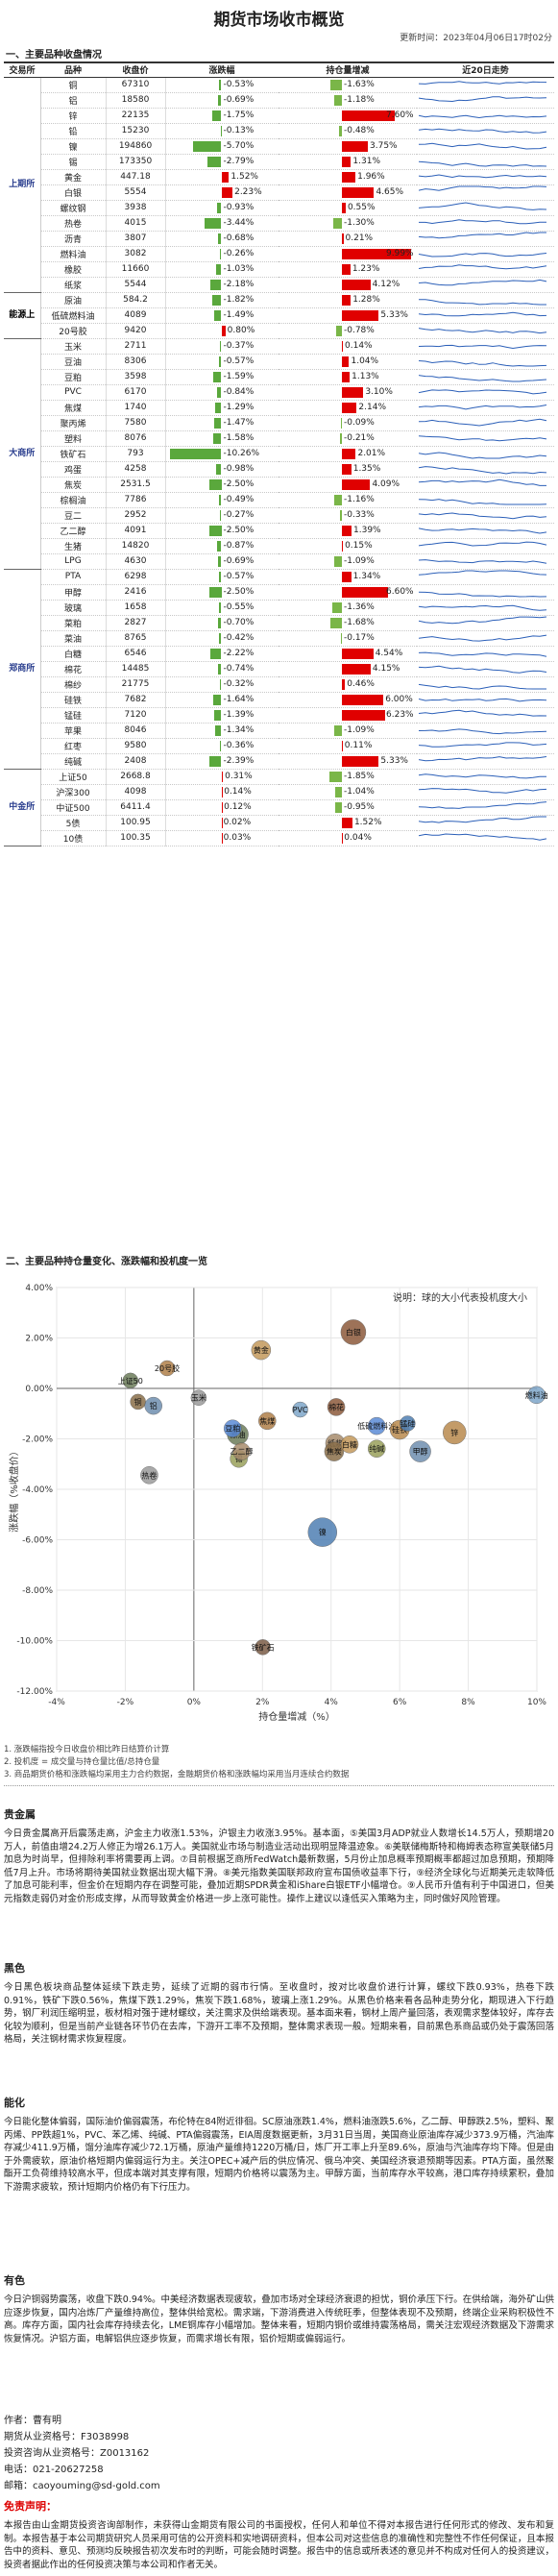  I want to click on bubble-label: 热卷, so click(149, 1475).